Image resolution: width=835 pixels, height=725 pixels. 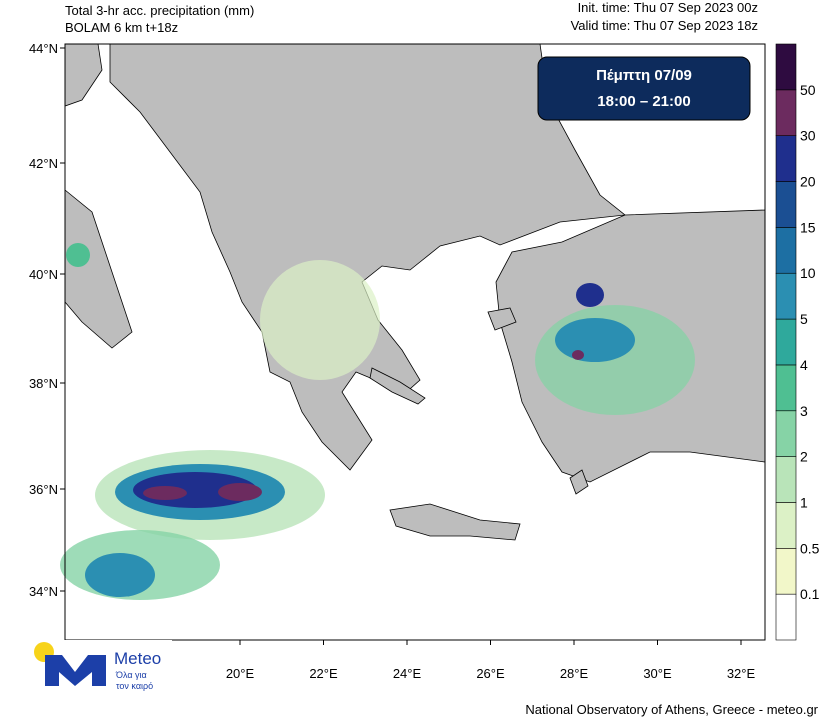 What do you see at coordinates (131, 675) in the screenshot?
I see `logo-tagline: Όλα για` at bounding box center [131, 675].